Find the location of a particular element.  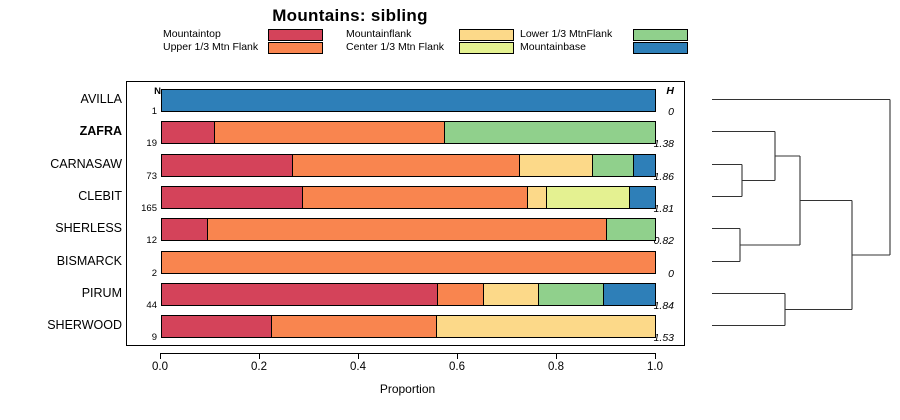

h-column-header: H is located at coordinates (670, 91).